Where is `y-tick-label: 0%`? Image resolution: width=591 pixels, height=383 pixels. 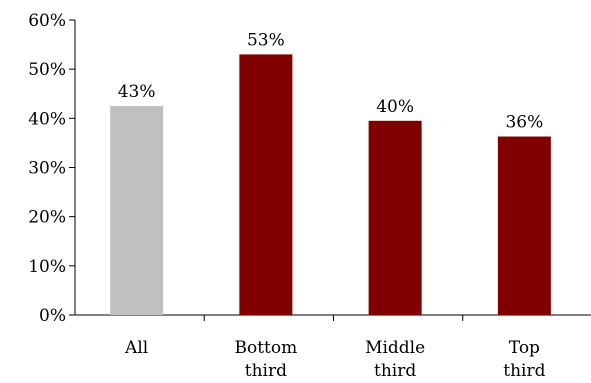
y-tick-label: 0% is located at coordinates (52, 316).